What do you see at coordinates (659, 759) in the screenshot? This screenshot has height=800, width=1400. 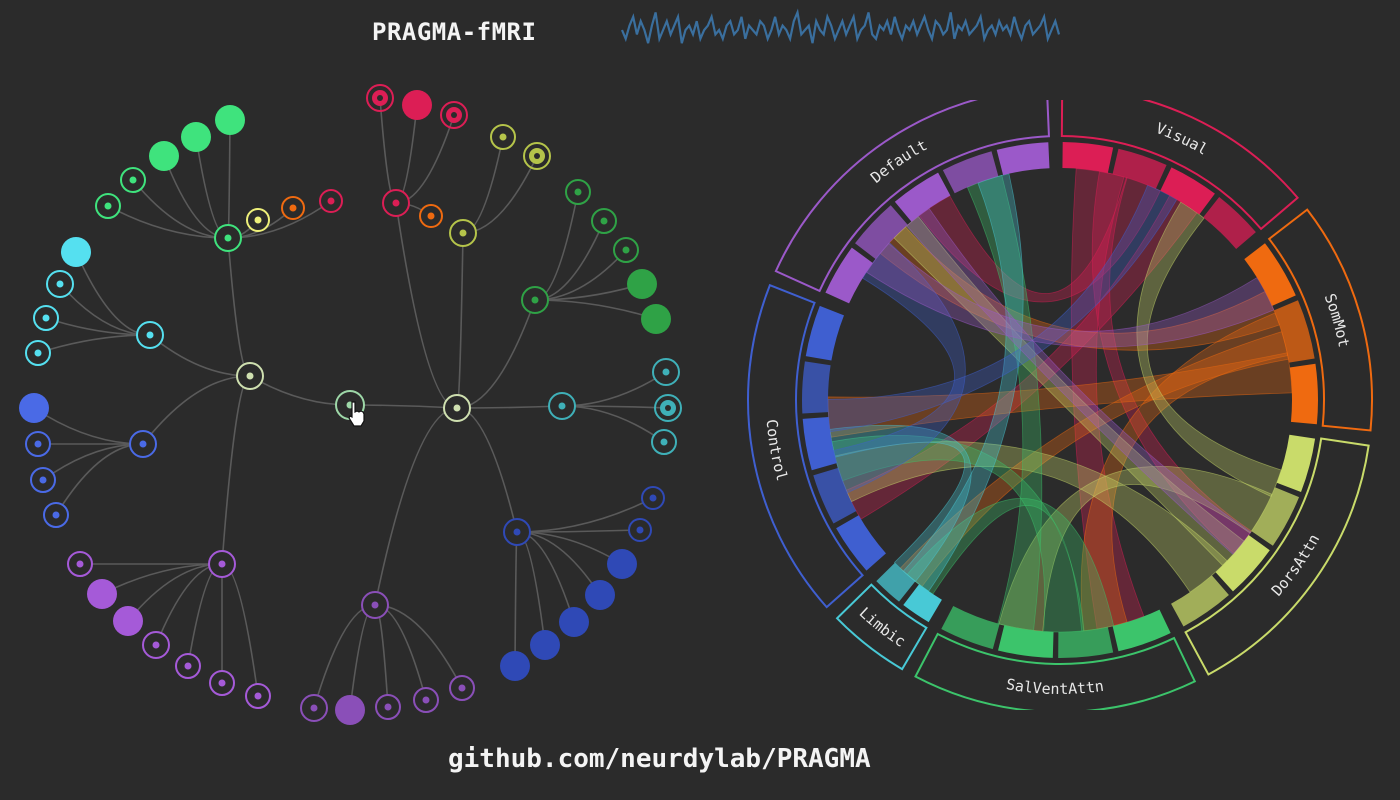 I see `github-link: github.com/neurdylab/PRAGMA` at bounding box center [659, 759].